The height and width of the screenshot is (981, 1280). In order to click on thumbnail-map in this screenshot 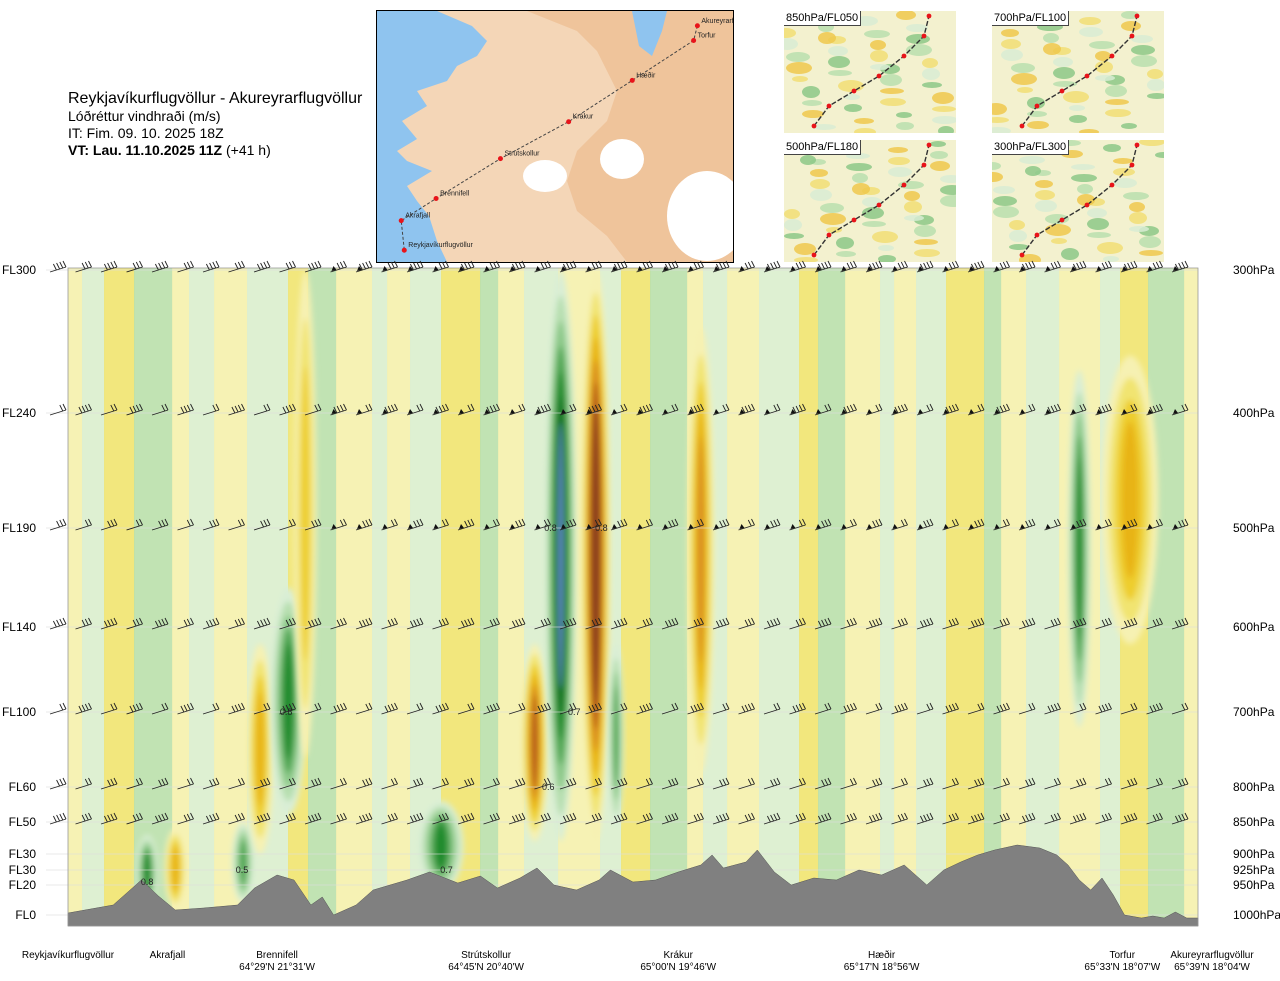, I will do `click(875, 201)`.